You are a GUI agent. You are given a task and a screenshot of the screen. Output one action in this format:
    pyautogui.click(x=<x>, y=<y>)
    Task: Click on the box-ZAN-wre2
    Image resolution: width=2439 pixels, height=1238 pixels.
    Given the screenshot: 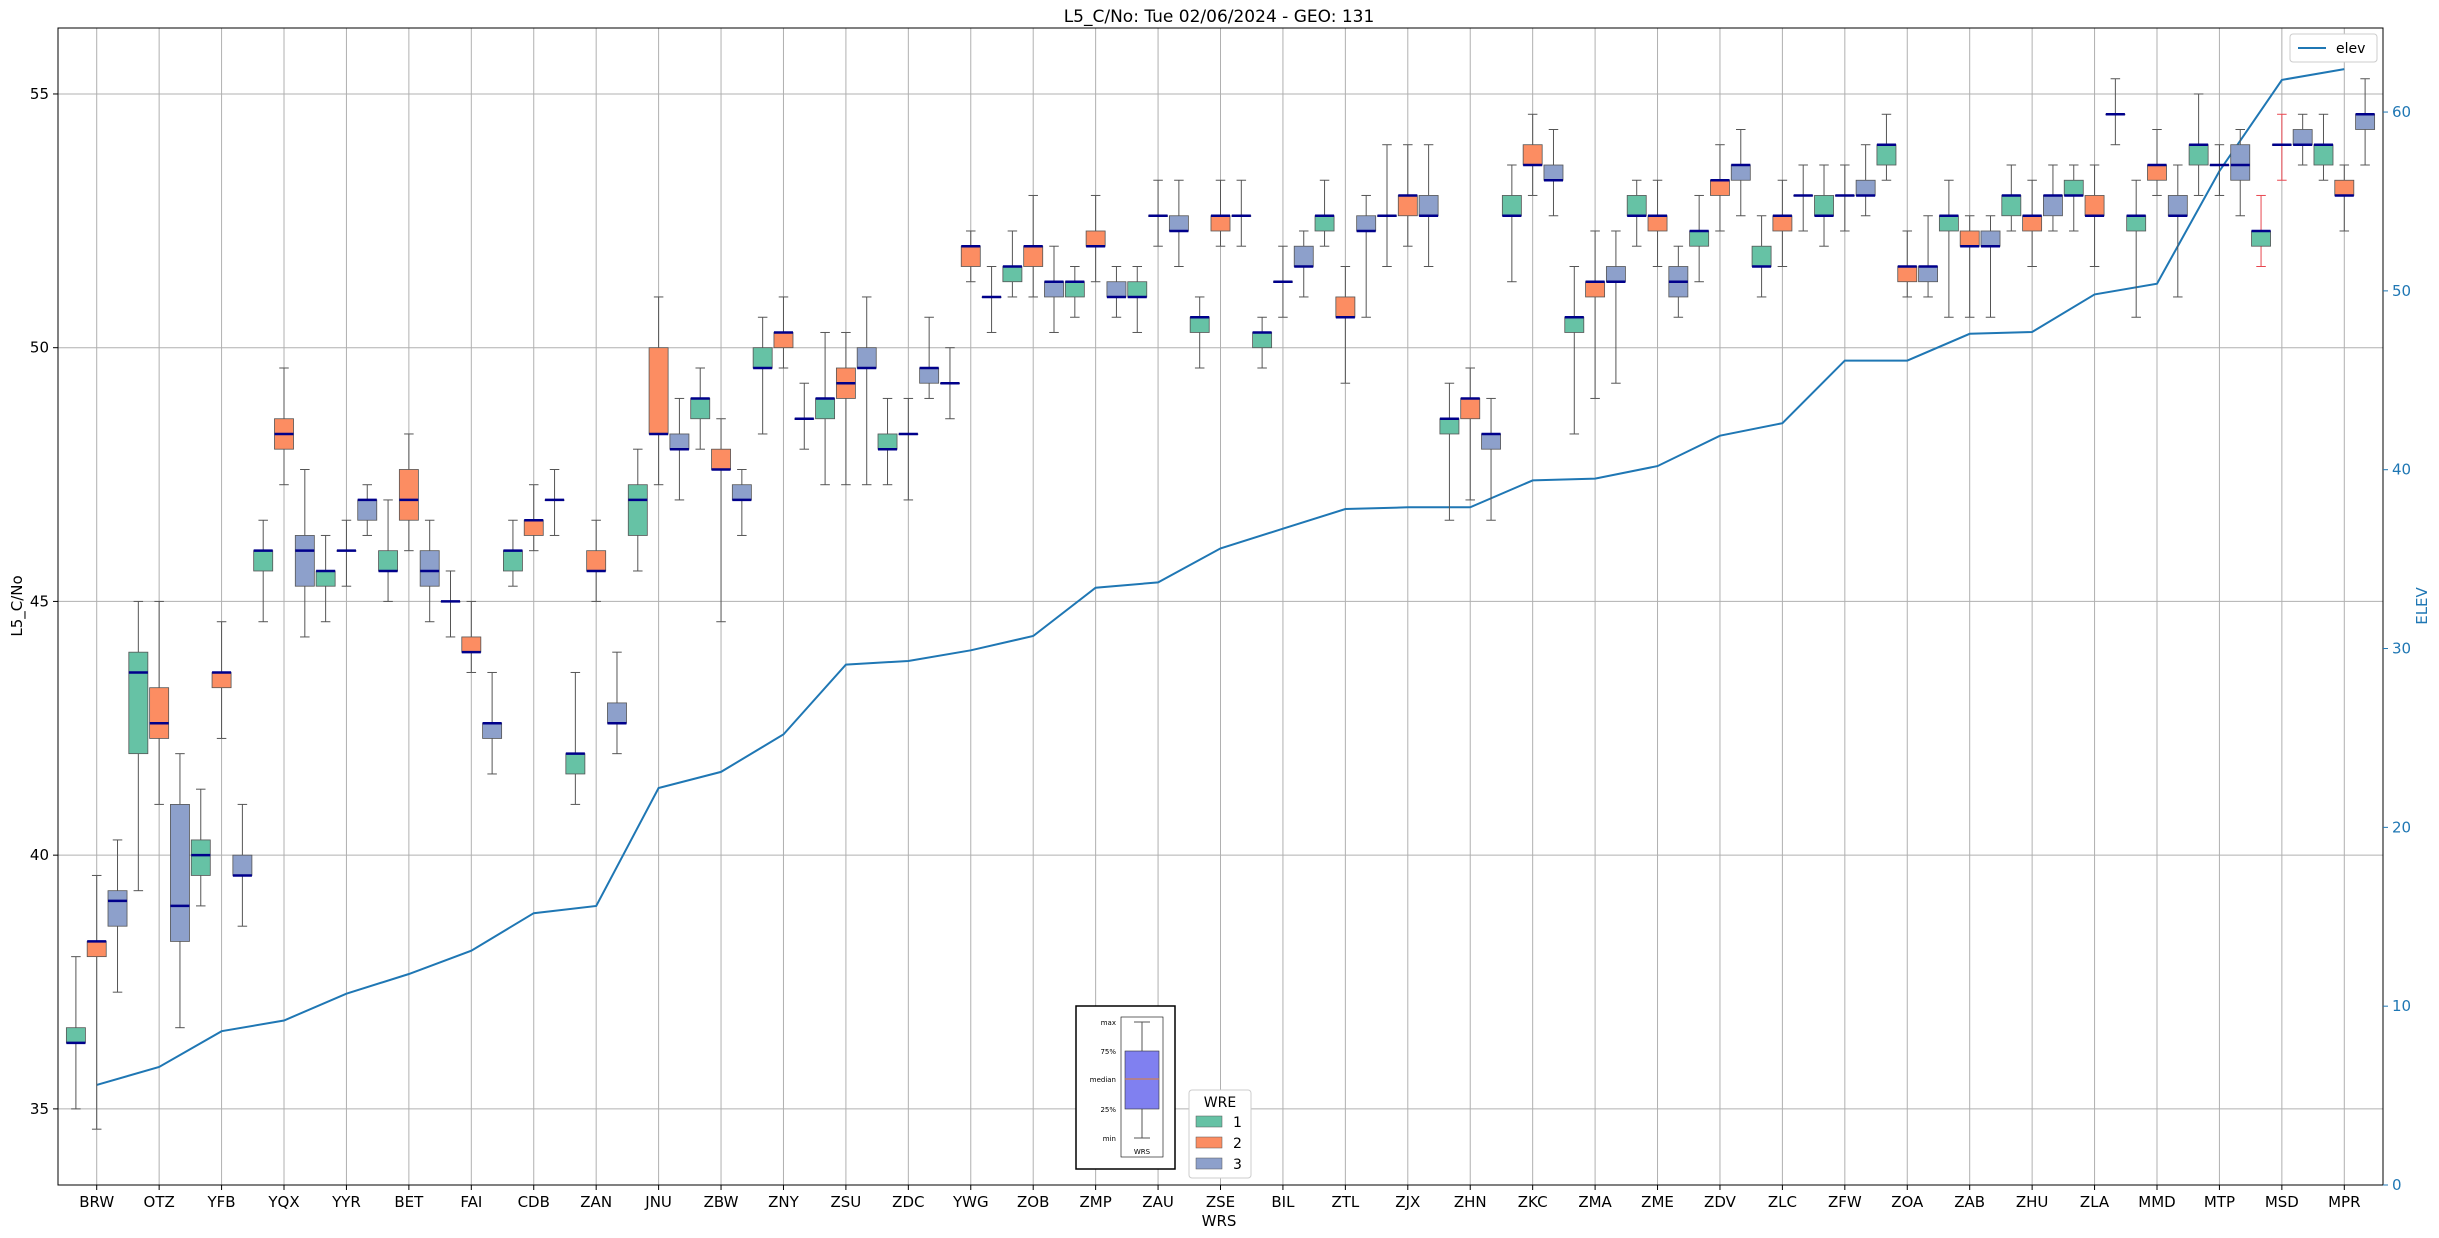 What is the action you would take?
    pyautogui.click(x=596, y=560)
    